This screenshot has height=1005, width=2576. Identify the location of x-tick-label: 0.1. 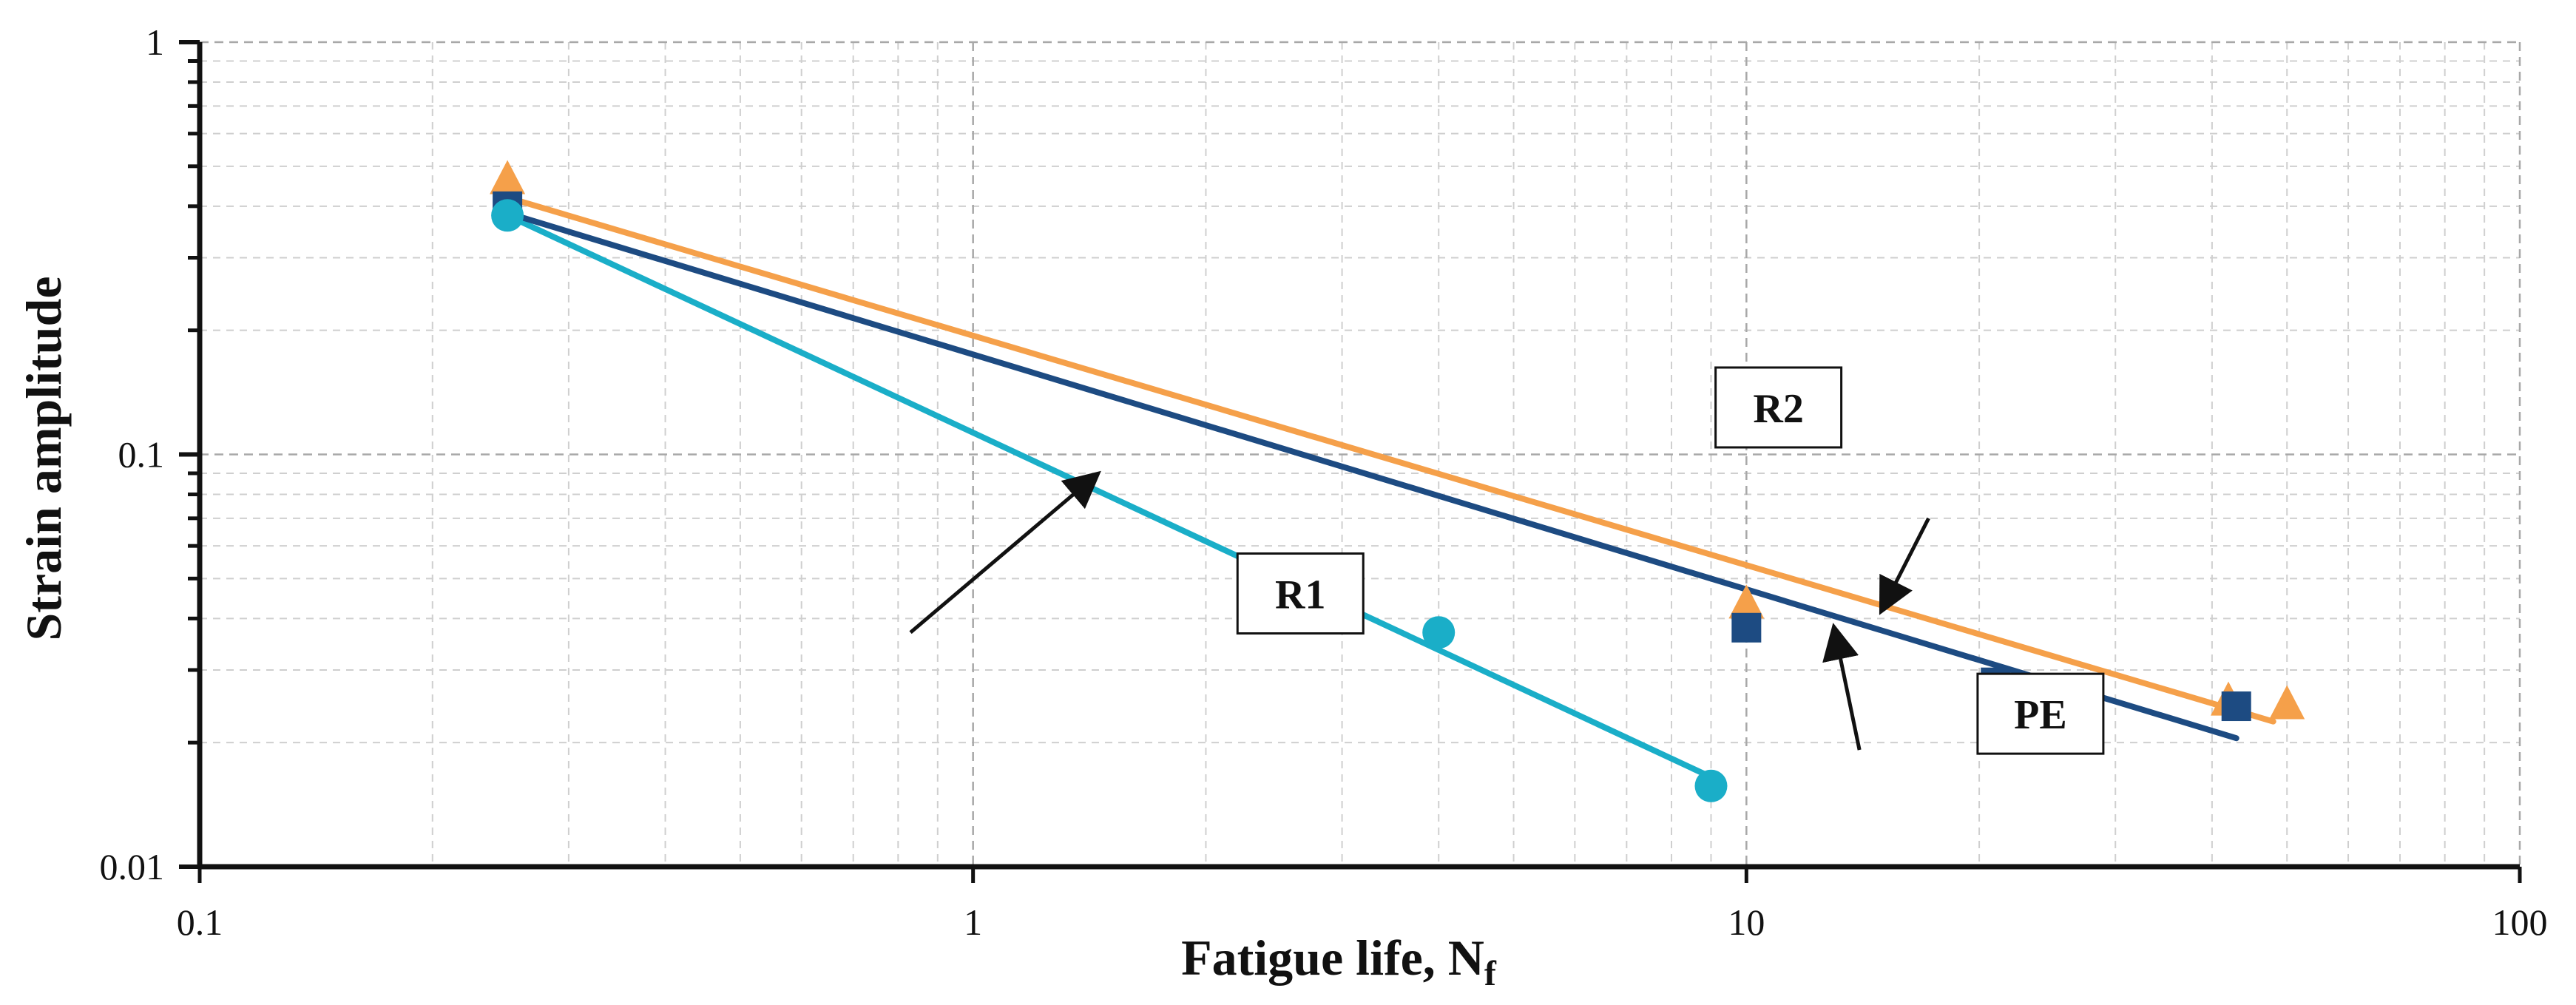
(200, 922).